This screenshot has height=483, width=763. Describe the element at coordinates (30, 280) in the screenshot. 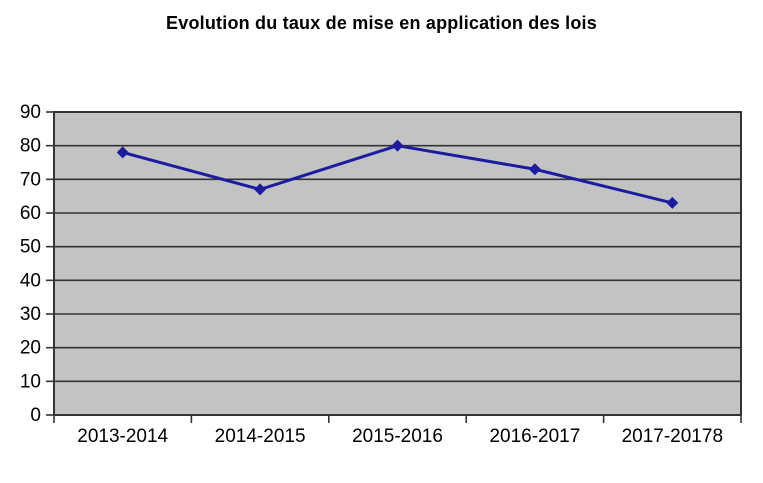

I see `y-axis-label: 40` at that location.